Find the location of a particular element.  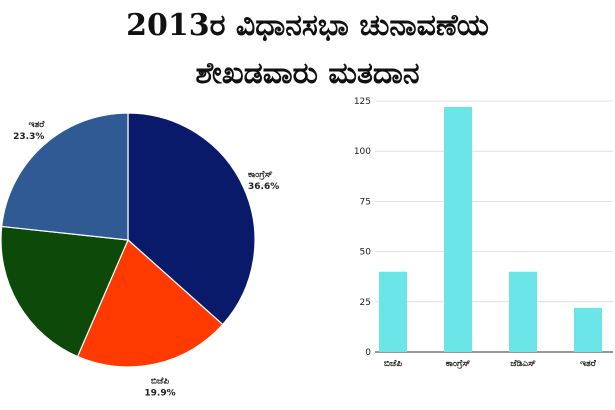

pie-label-1: ಬಿಜೆಪಿ is located at coordinates (160, 381).